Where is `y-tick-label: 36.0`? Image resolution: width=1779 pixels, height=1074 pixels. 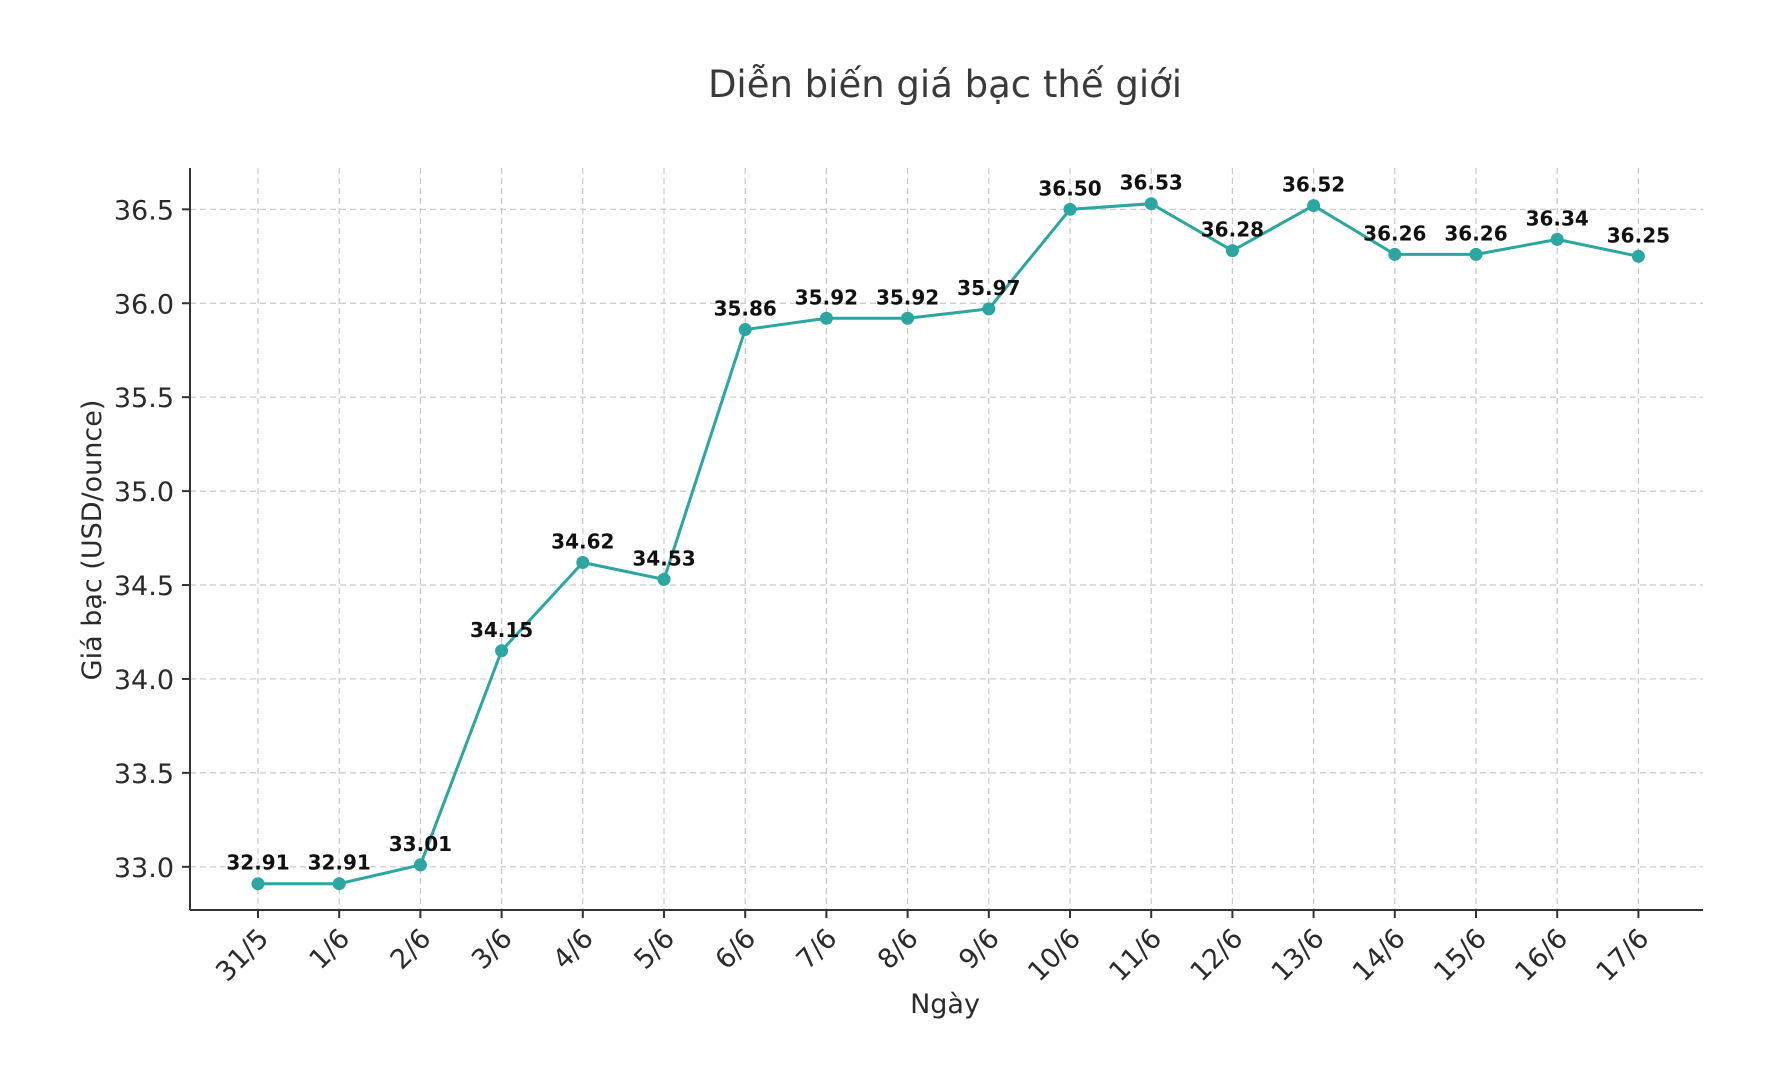 y-tick-label: 36.0 is located at coordinates (144, 304).